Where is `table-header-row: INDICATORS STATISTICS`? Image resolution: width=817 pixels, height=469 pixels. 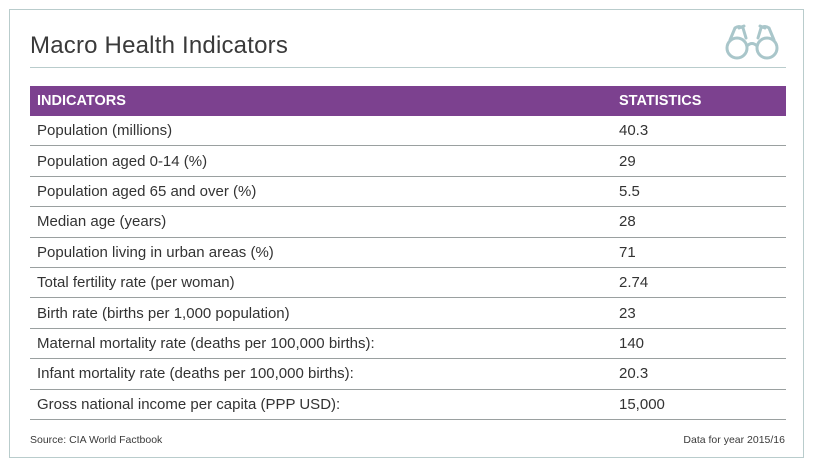
table-header-row: INDICATORS STATISTICS is located at coordinates (408, 101).